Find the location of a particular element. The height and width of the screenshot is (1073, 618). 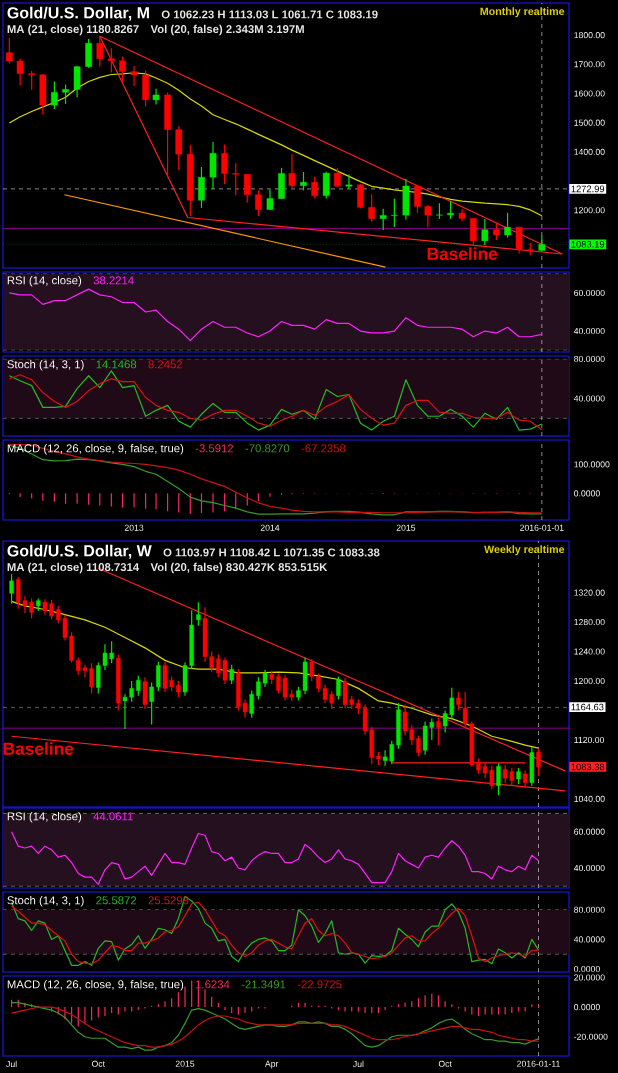

annotation: 14.1468 is located at coordinates (116, 364).